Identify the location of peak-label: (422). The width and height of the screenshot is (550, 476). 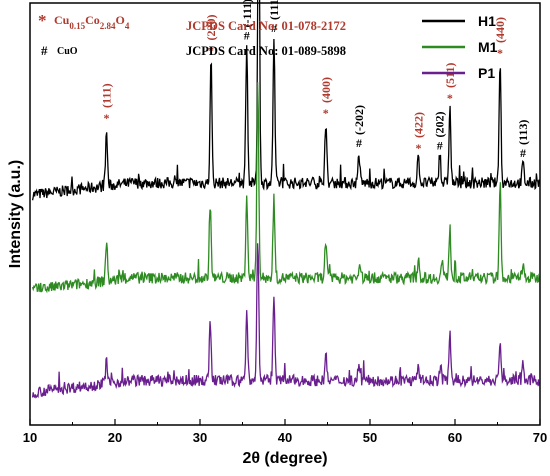
(418, 125).